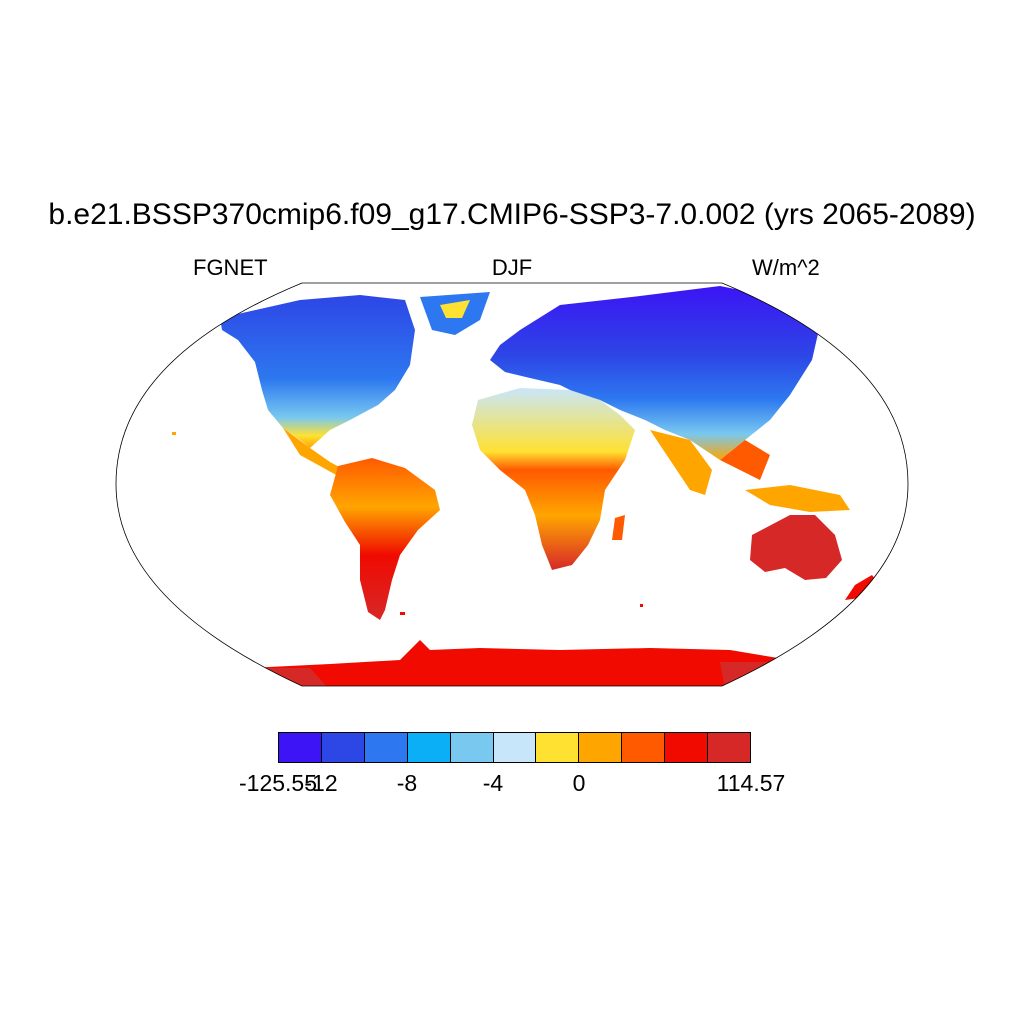 The width and height of the screenshot is (1024, 1024). What do you see at coordinates (314, 452) in the screenshot?
I see `central-america-region` at bounding box center [314, 452].